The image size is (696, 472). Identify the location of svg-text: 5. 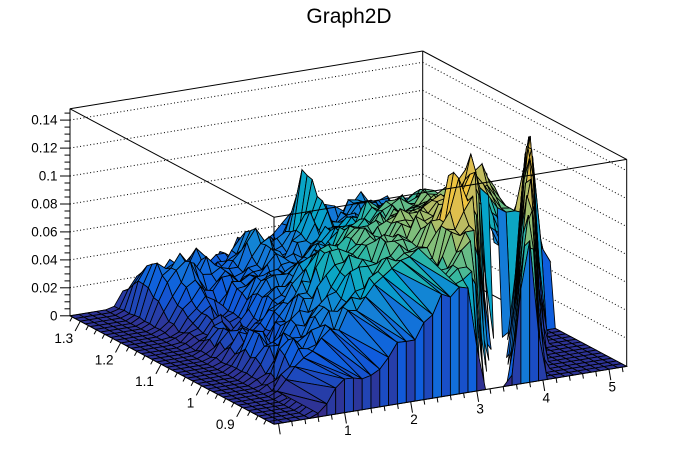
(613, 387).